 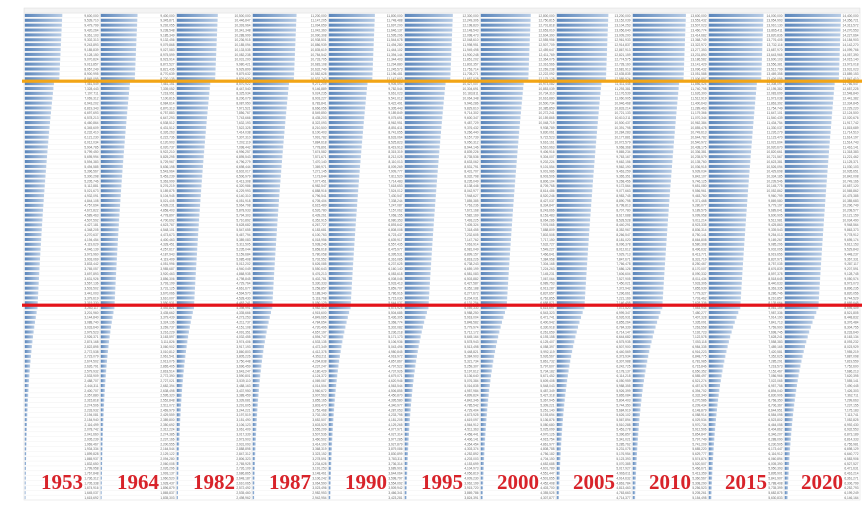 What do you see at coordinates (775, 84) in the screenshot?
I see `value-label: 12,308,097` at bounding box center [775, 84].